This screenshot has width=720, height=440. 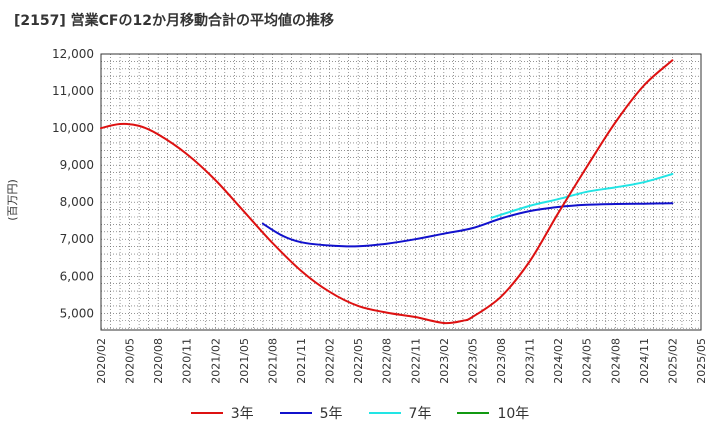 I want to click on y-tick-label: 8,000, so click(x=77, y=202).